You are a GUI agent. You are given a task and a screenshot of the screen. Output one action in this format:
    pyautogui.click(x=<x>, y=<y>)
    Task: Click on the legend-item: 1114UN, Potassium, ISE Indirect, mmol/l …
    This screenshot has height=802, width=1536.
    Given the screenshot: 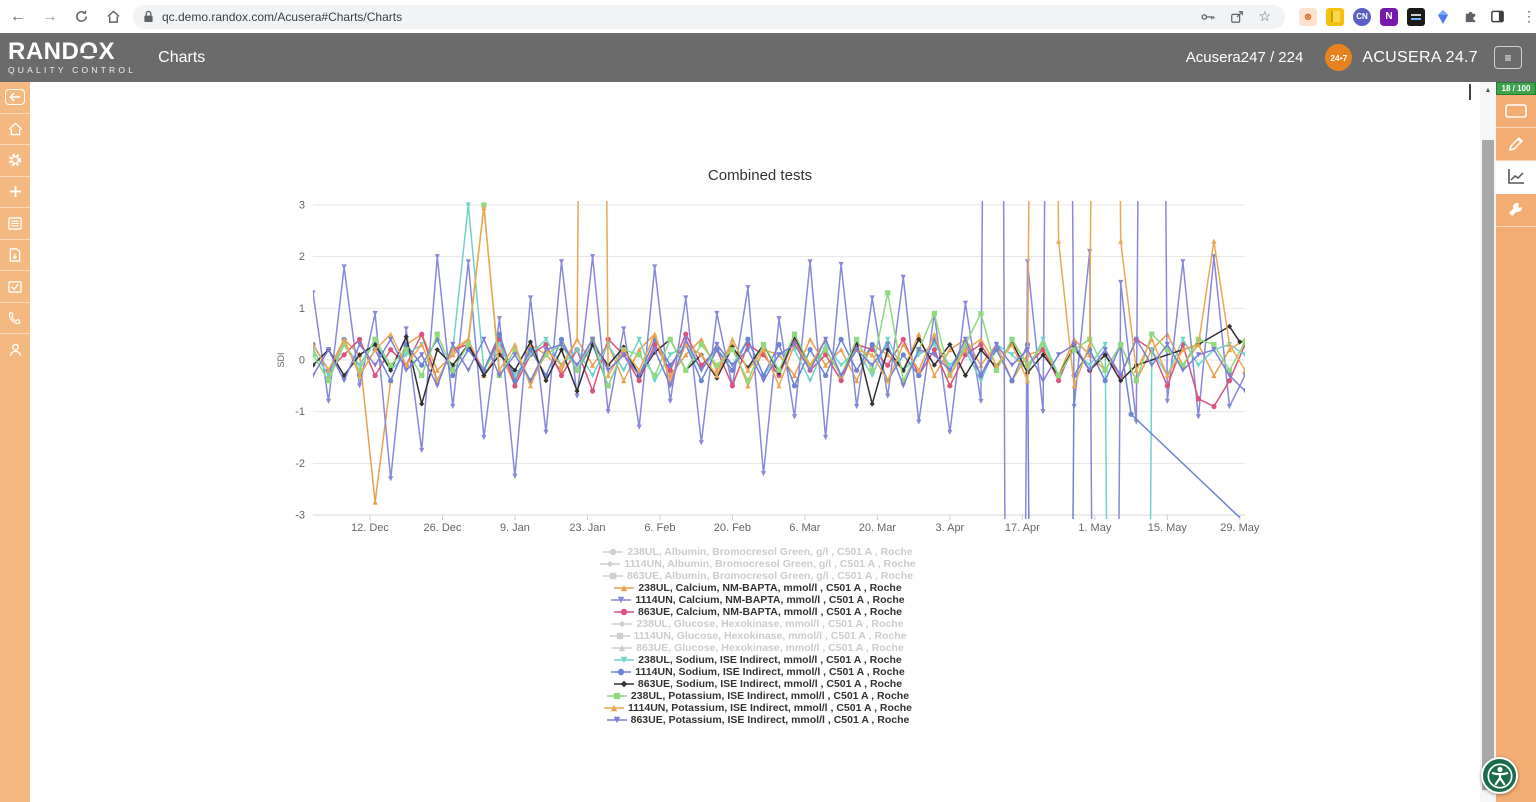 What is the action you would take?
    pyautogui.click(x=758, y=708)
    